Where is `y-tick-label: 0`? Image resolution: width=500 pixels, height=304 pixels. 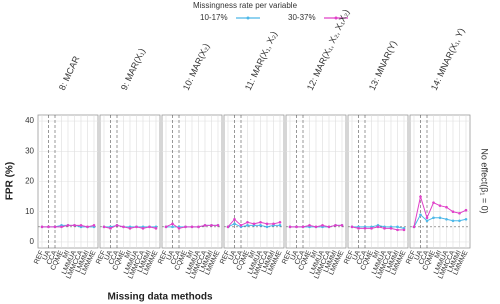
y-tick-label: 0 is located at coordinates (32, 241).